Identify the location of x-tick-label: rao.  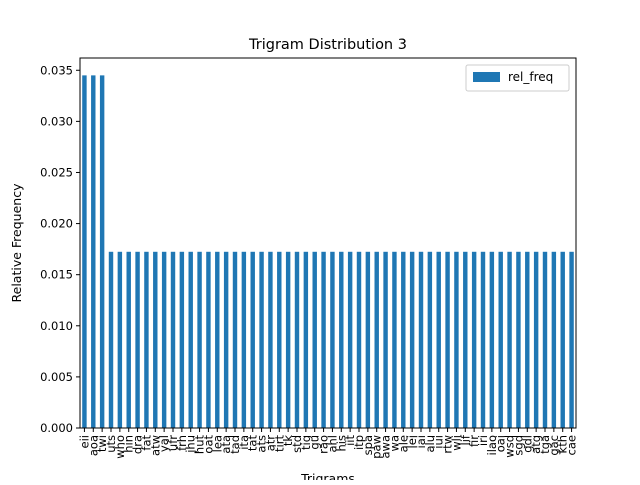
(324, 444).